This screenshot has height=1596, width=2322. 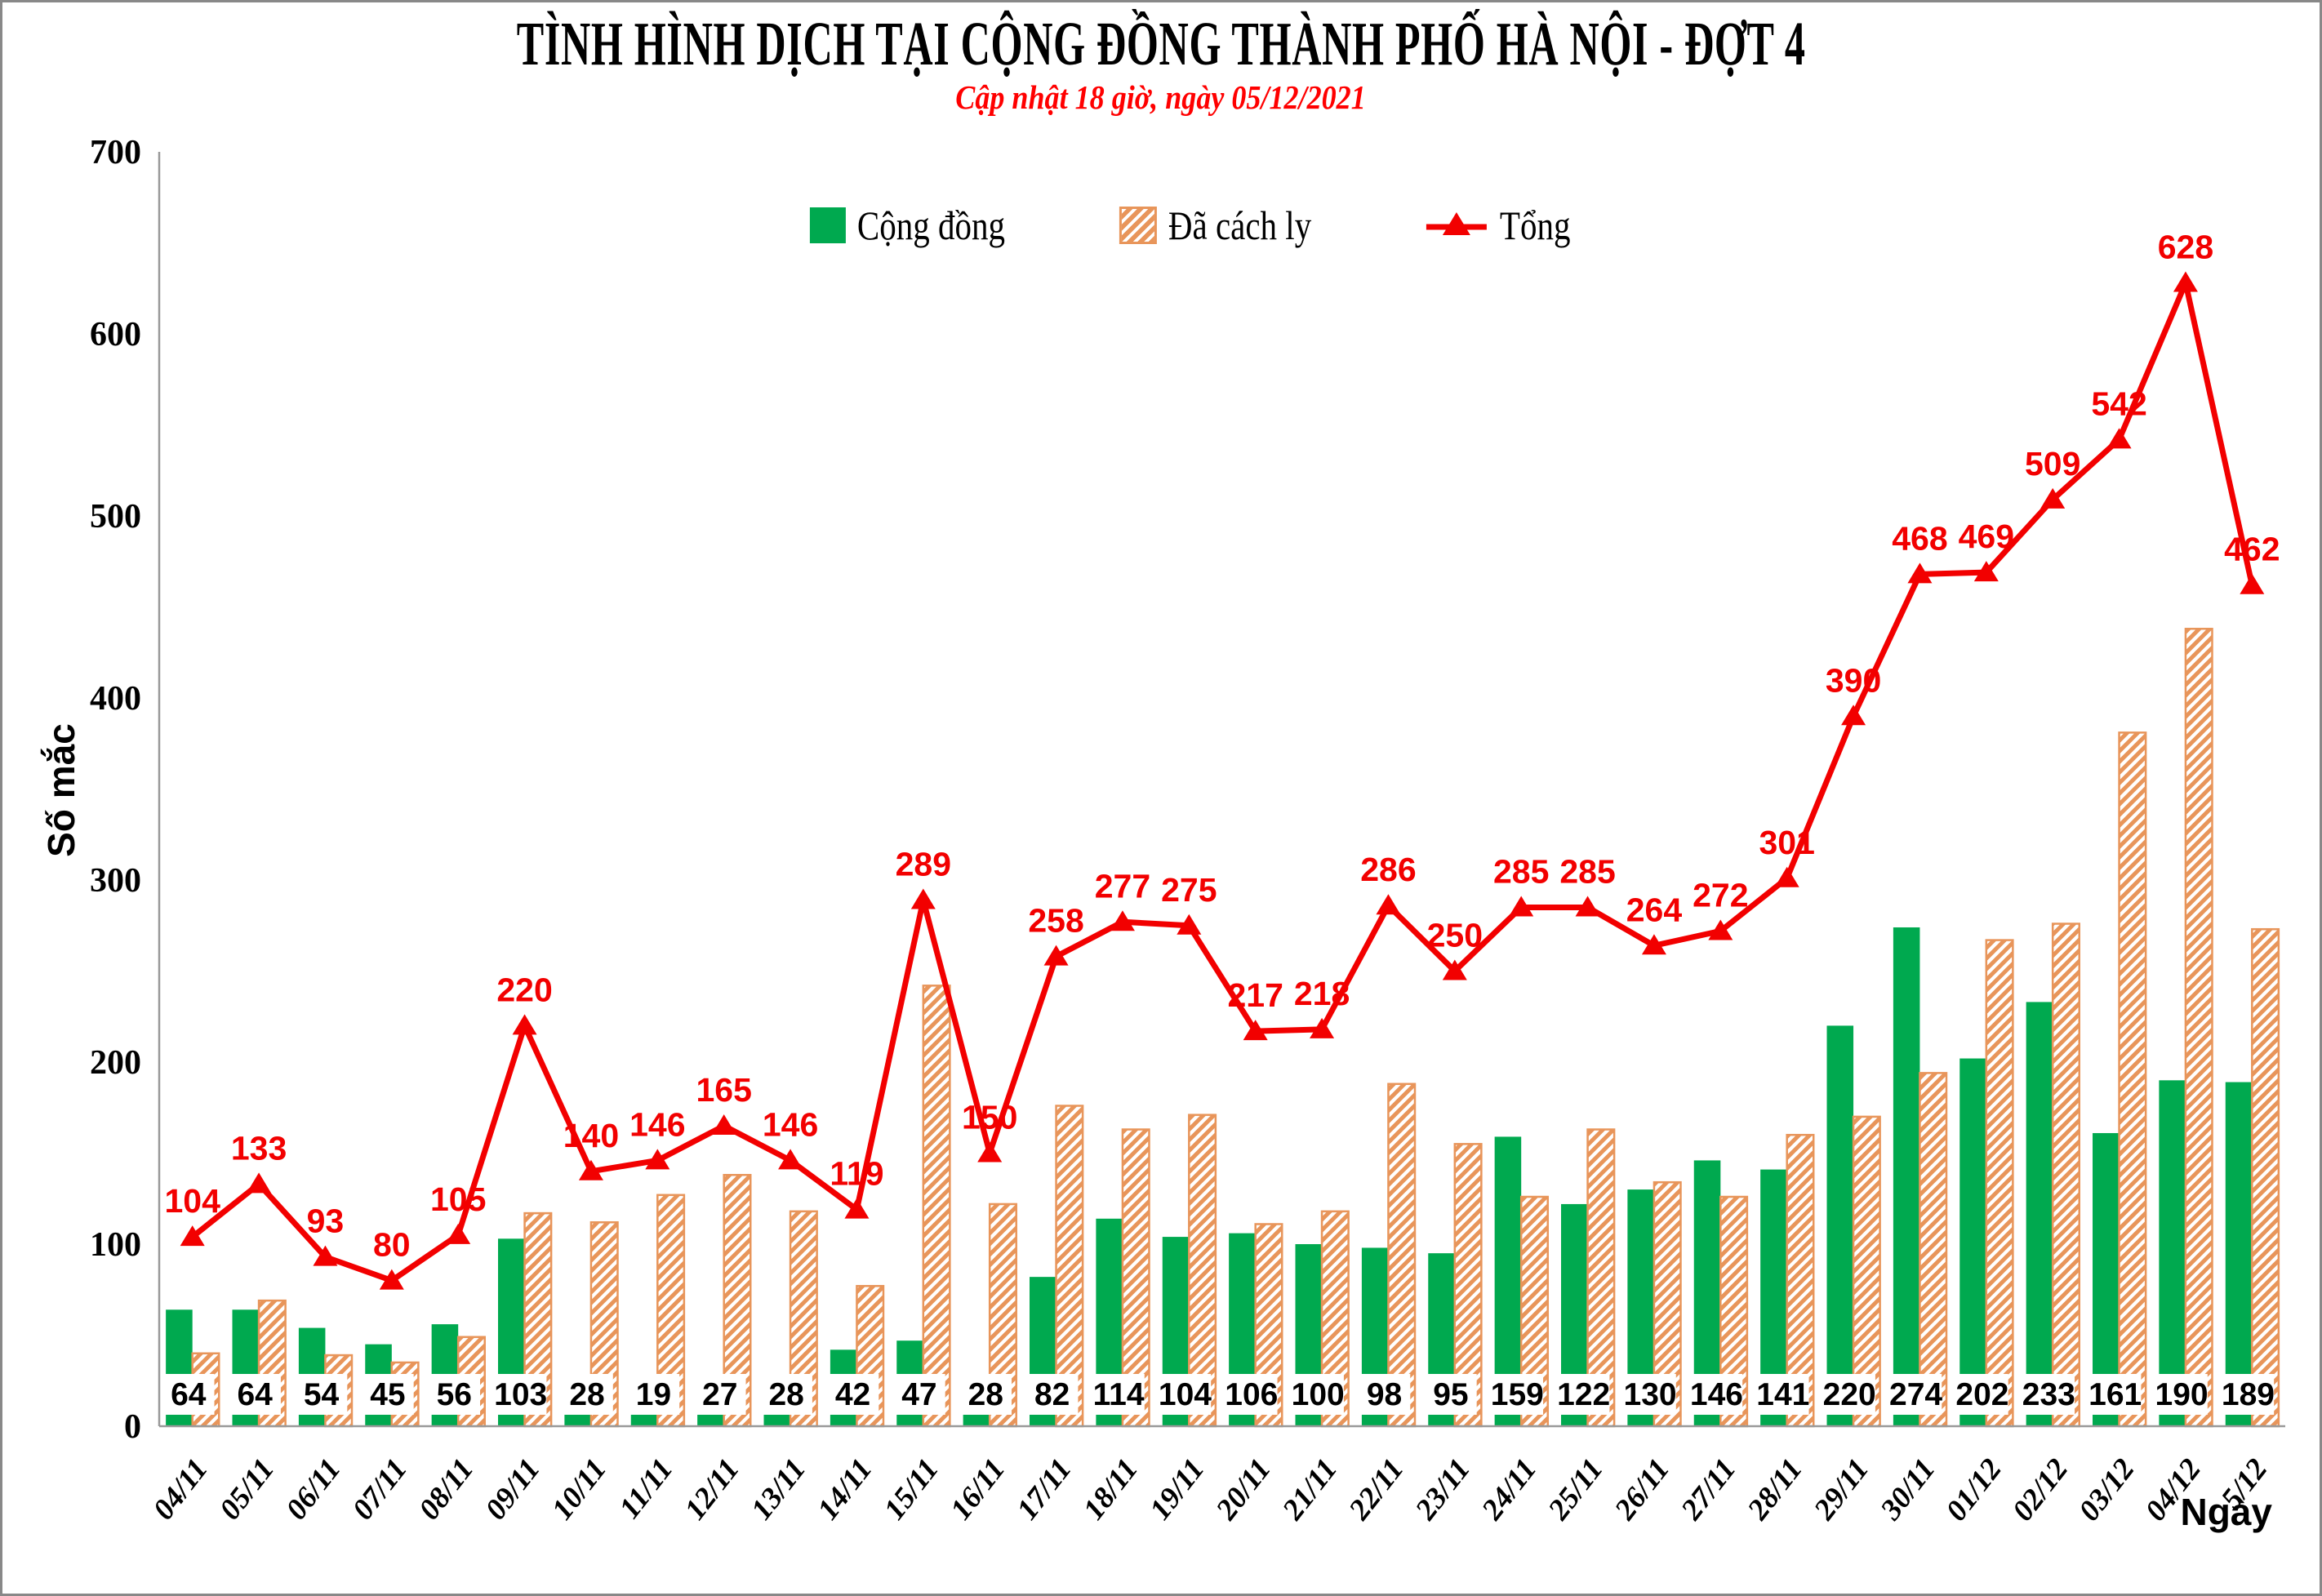 I want to click on total-label: 146, so click(x=657, y=1124).